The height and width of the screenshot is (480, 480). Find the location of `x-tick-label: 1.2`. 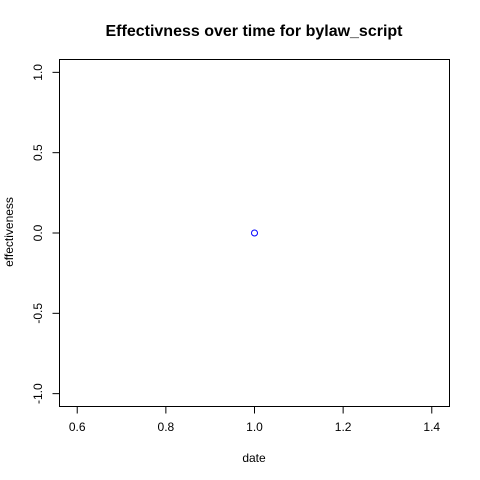

x-tick-label: 1.2 is located at coordinates (343, 427).